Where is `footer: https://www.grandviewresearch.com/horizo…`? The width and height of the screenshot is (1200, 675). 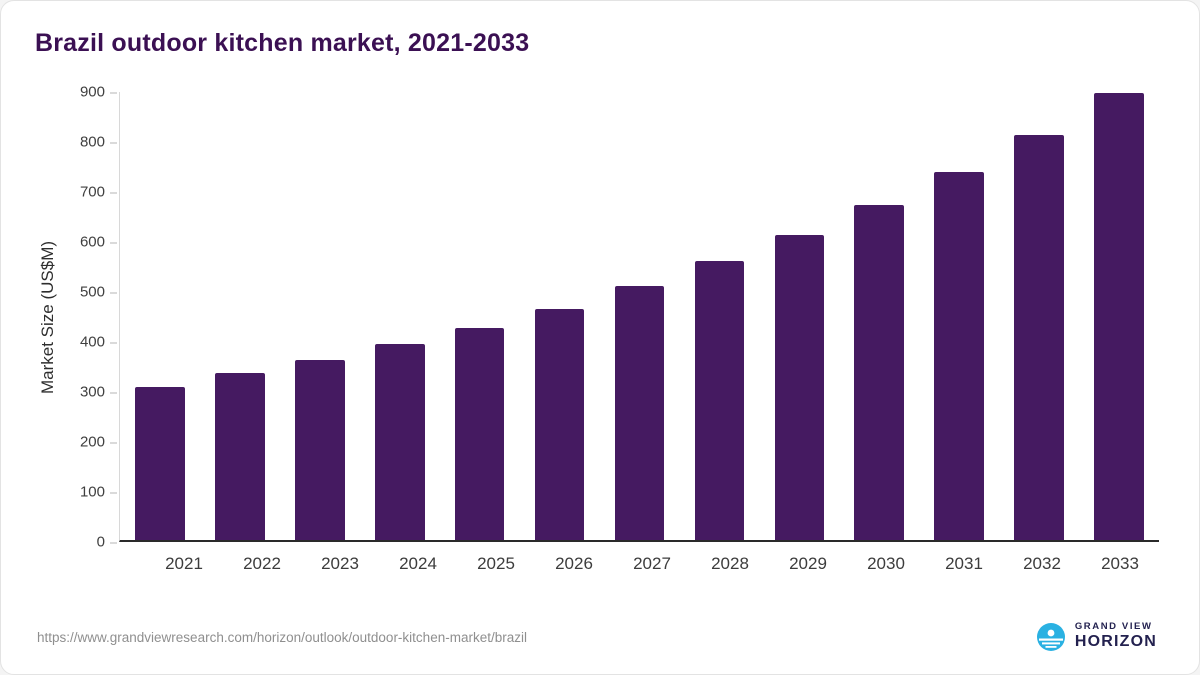 footer: https://www.grandviewresearch.com/horizo… is located at coordinates (597, 639).